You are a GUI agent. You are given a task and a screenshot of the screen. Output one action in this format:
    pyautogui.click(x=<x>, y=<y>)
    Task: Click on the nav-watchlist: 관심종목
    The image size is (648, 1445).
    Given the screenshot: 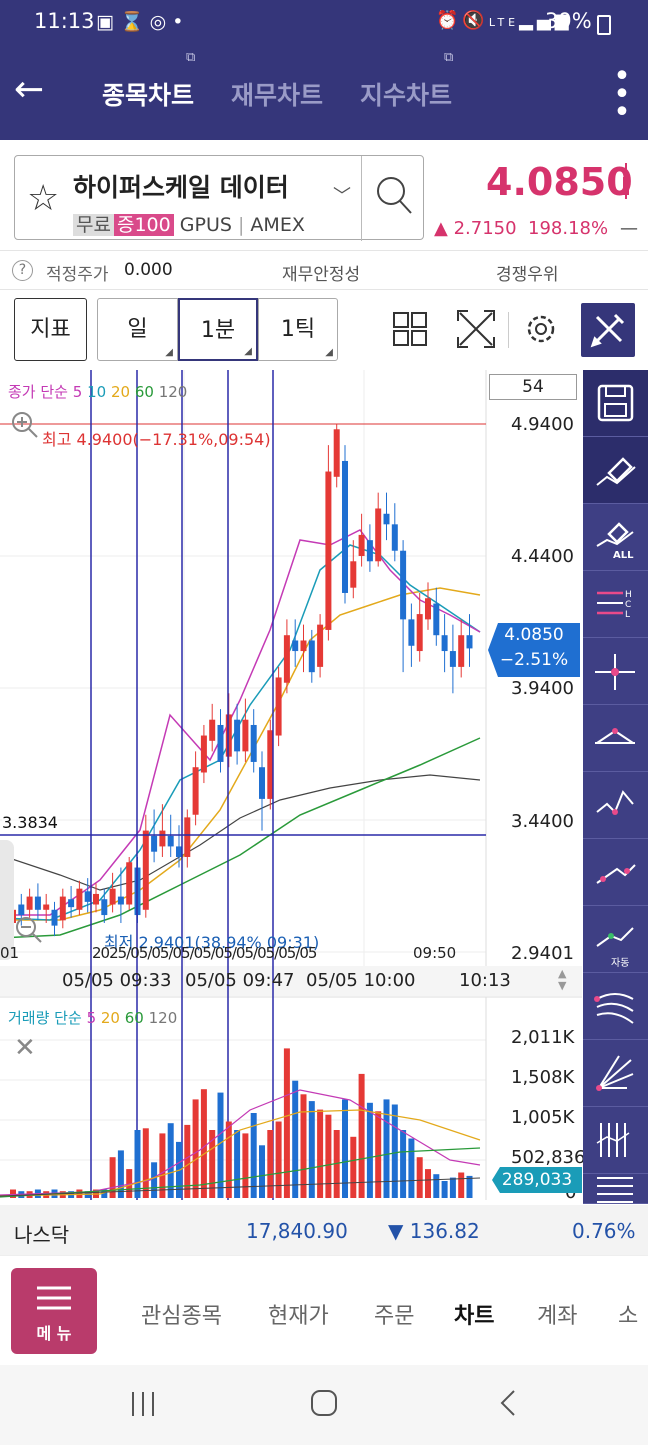 What is the action you would take?
    pyautogui.click(x=181, y=1316)
    